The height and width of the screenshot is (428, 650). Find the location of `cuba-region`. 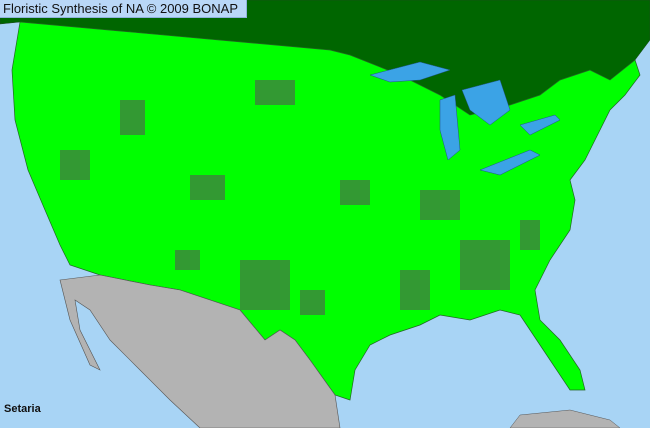

cuba-region is located at coordinates (565, 418).